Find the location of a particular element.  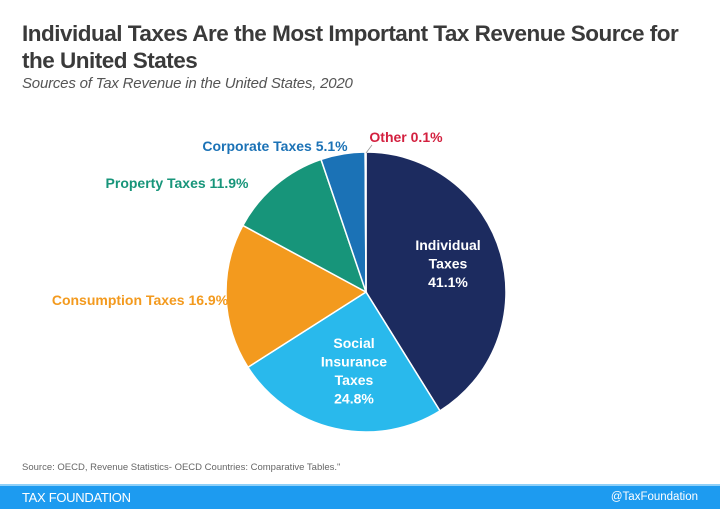

pie-slice-individual-taxes is located at coordinates (436, 281).